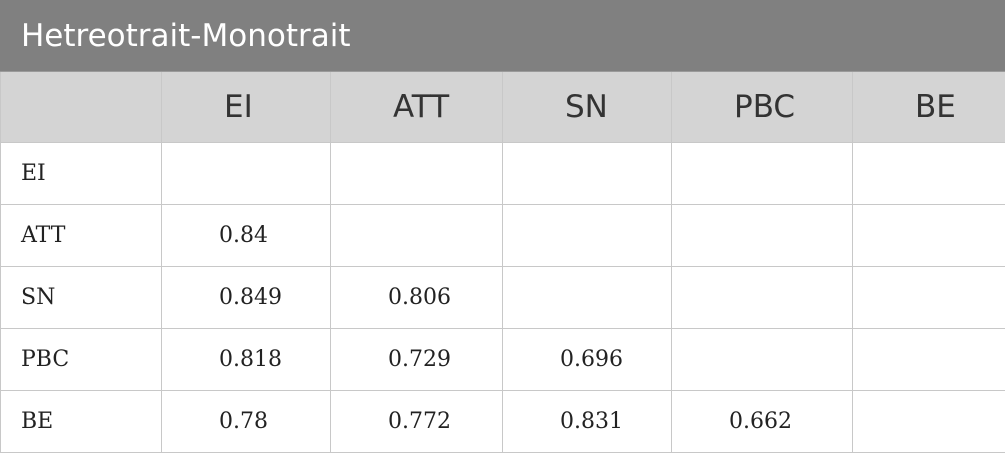 The height and width of the screenshot is (466, 1005). I want to click on row-label: PBC, so click(81, 359).